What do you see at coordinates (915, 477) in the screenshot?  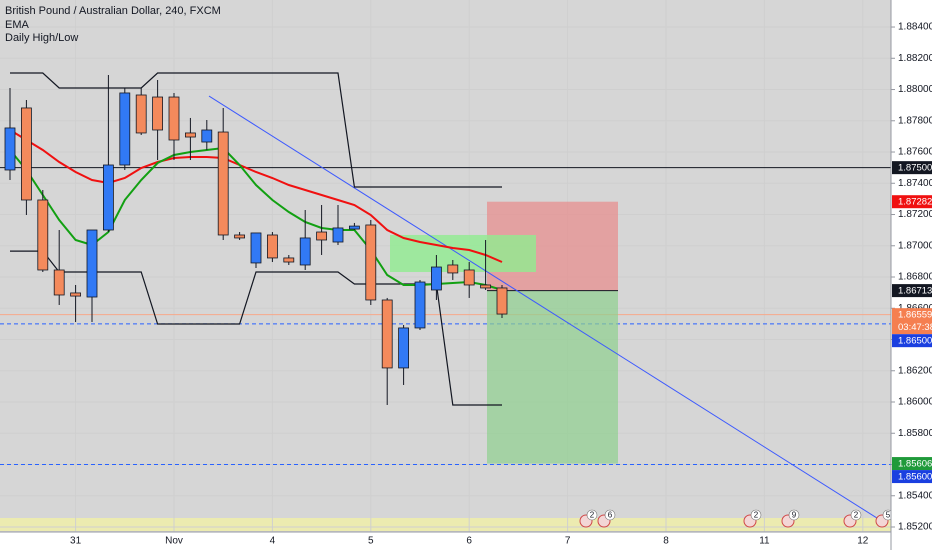 I see `price-badge-label: 1.85600` at bounding box center [915, 477].